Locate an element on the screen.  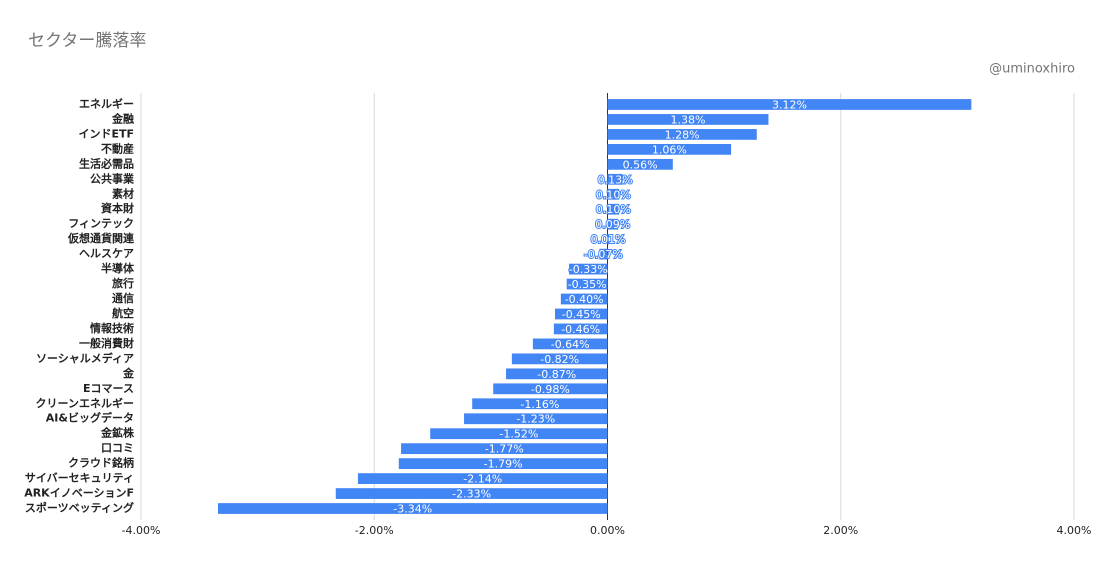
x-tick-label: 0.00% is located at coordinates (607, 530).